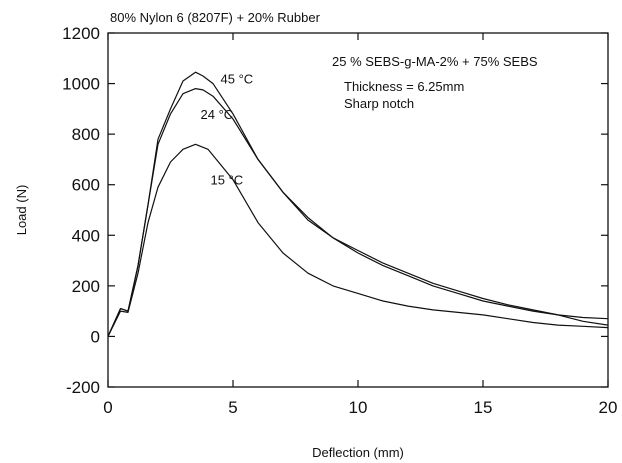 The width and height of the screenshot is (622, 463). Describe the element at coordinates (86, 286) in the screenshot. I see `y-tick-label: 200` at that location.